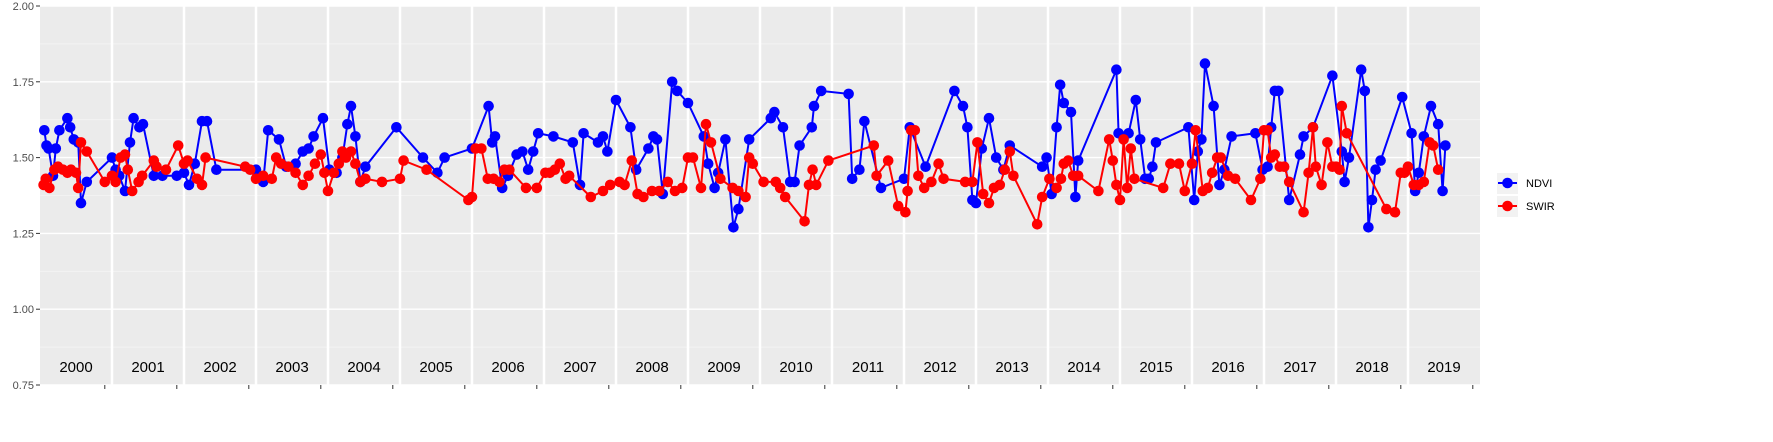 The image size is (1773, 442). Describe the element at coordinates (23, 234) in the screenshot. I see `y-tick-label: 1.25` at that location.